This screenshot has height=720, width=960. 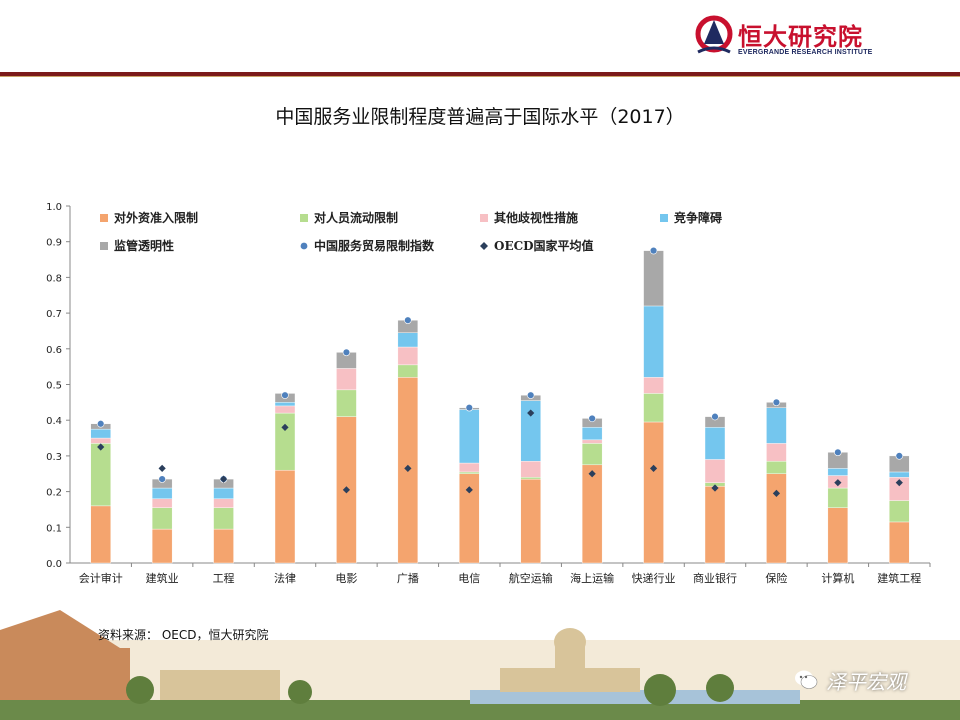 I want to click on y-tick-label: 0.1, so click(x=54, y=528).